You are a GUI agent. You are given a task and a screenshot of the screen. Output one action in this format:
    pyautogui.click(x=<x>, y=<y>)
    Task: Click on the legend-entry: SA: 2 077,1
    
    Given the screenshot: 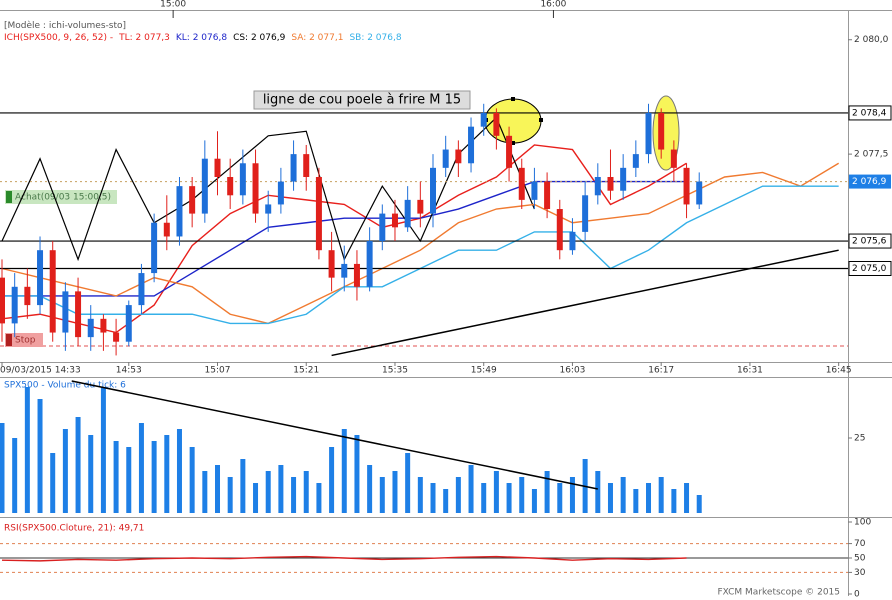 What is the action you would take?
    pyautogui.click(x=317, y=38)
    